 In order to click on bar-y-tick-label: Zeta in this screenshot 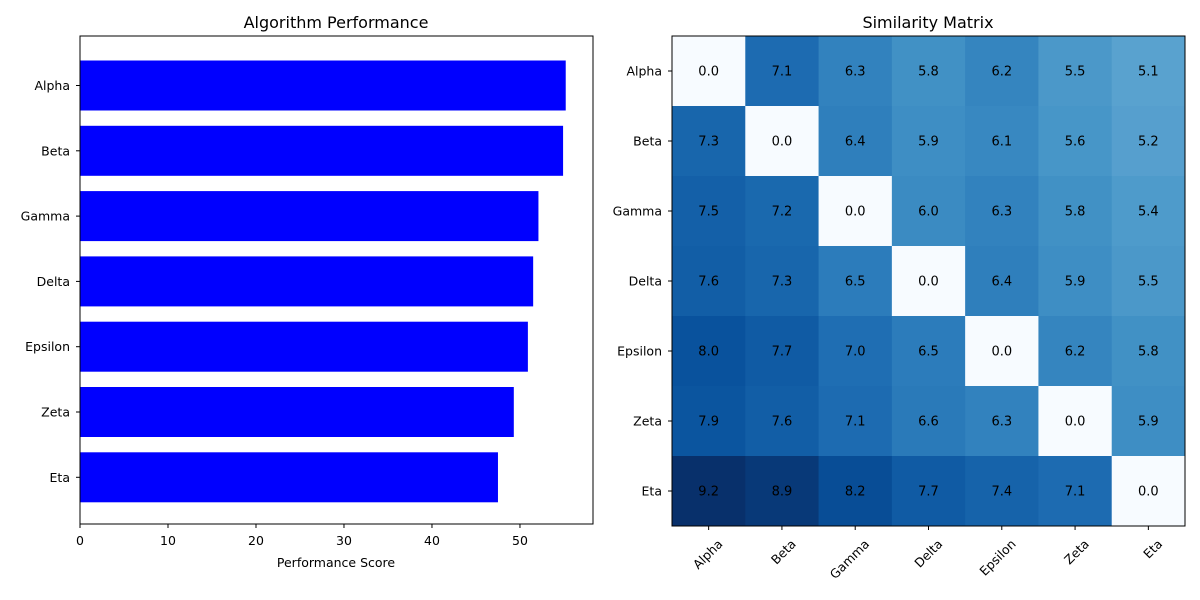, I will do `click(55, 412)`.